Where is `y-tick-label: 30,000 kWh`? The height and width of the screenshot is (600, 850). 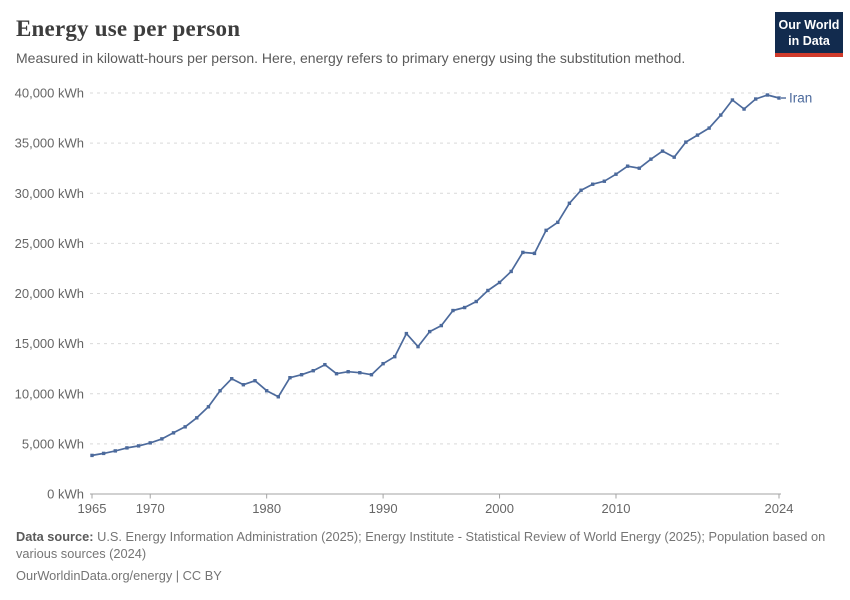
y-tick-label: 30,000 kWh is located at coordinates (49, 193).